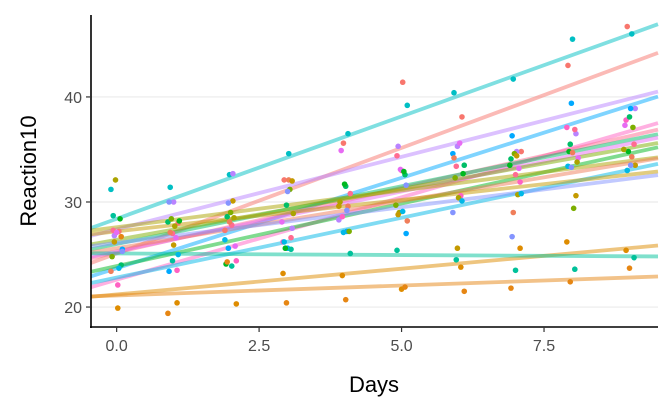  What do you see at coordinates (73, 203) in the screenshot?
I see `y-tick-label: 30` at bounding box center [73, 203].